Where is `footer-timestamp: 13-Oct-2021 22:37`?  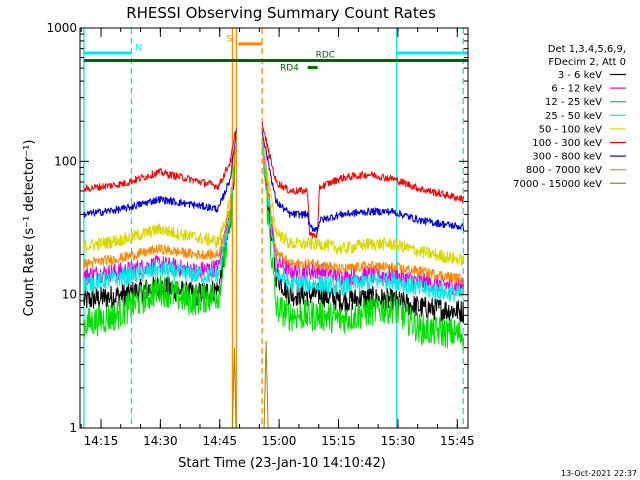 footer-timestamp: 13-Oct-2021 22:37 is located at coordinates (599, 473).